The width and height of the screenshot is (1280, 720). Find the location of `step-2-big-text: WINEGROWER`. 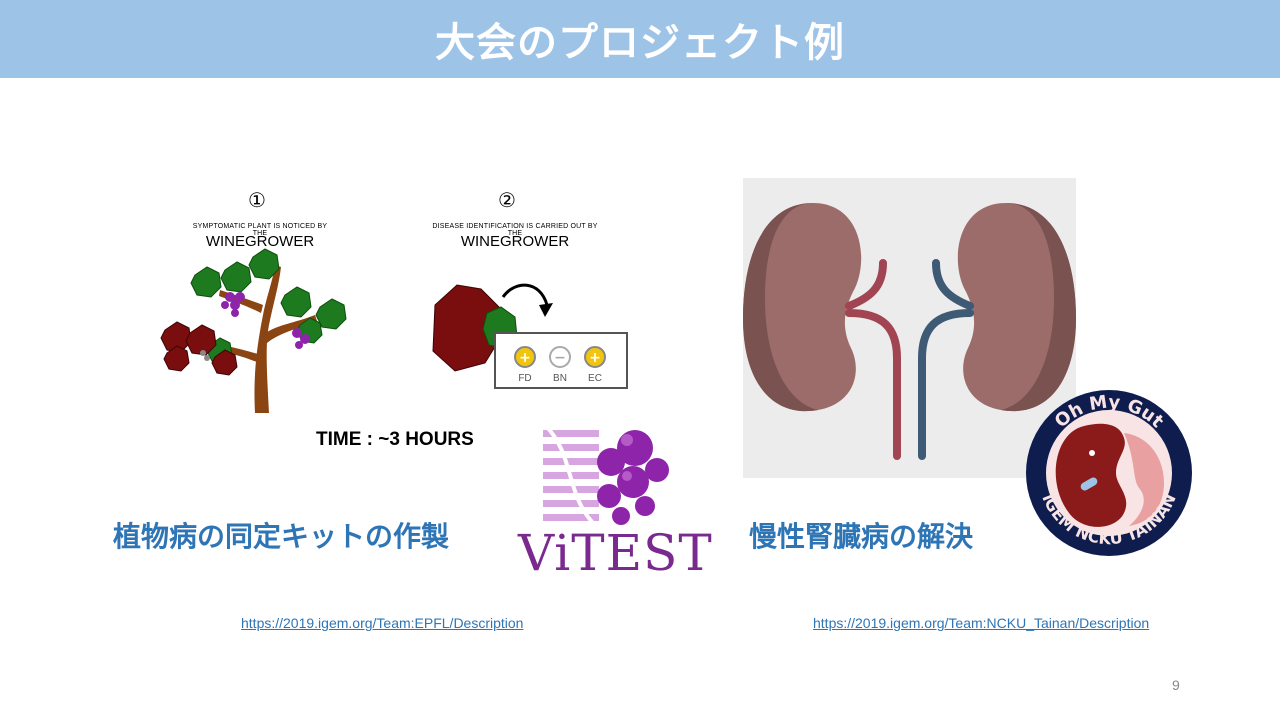

step-2-big-text: WINEGROWER is located at coordinates (515, 241).